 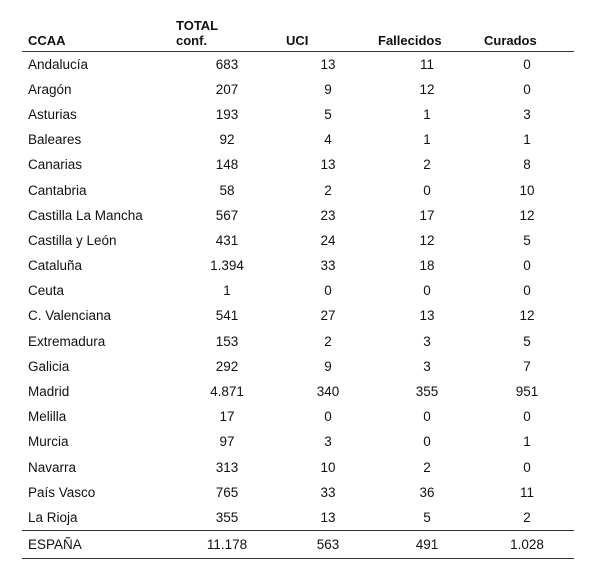 I want to click on header-total-conf: TOTAL conf., so click(x=227, y=30).